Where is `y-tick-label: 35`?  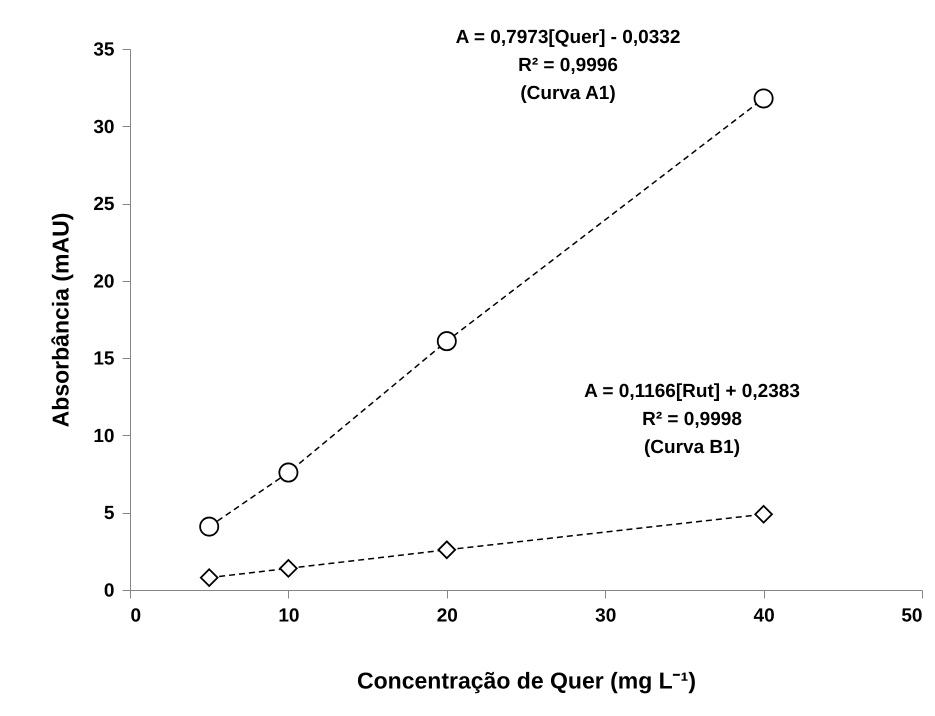
y-tick-label: 35 is located at coordinates (104, 50).